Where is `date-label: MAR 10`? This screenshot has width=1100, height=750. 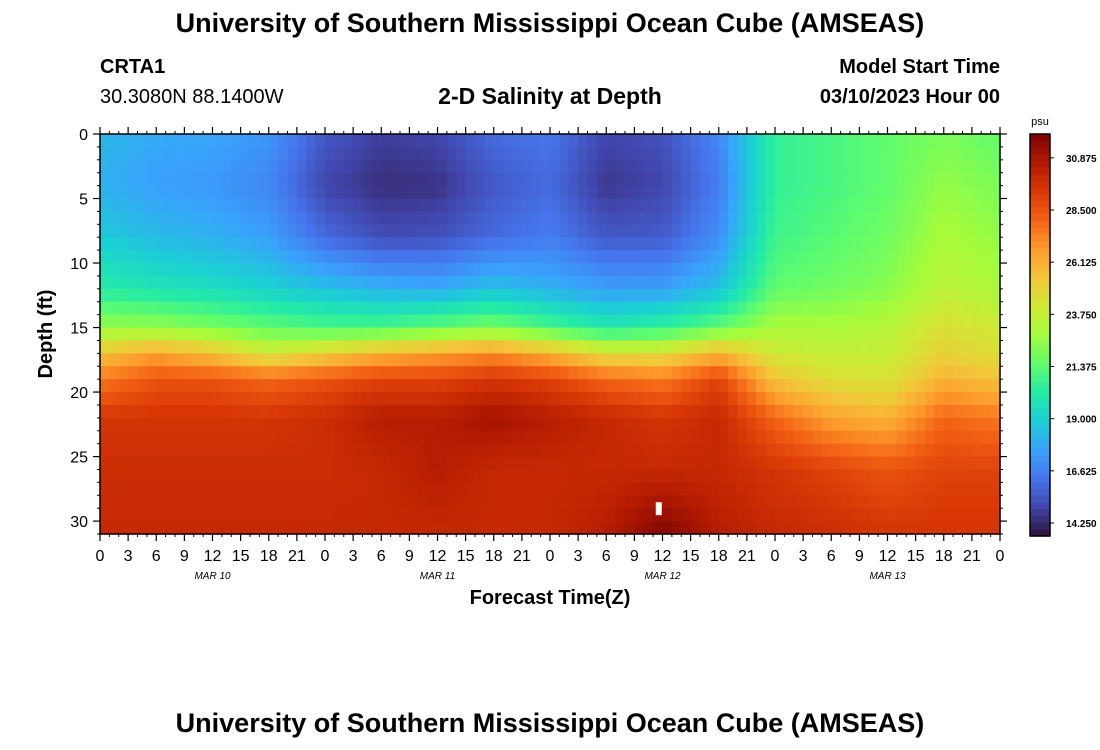 date-label: MAR 10 is located at coordinates (212, 576).